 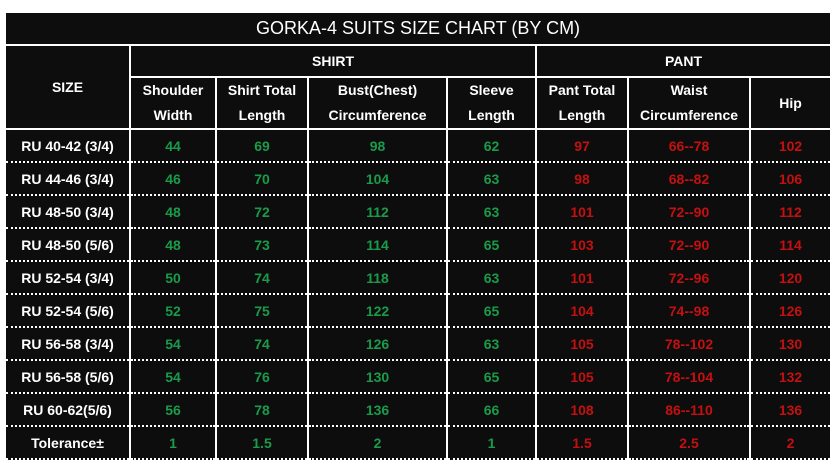 I want to click on size-label: RU 56-58 (5/6), so click(x=67, y=377).